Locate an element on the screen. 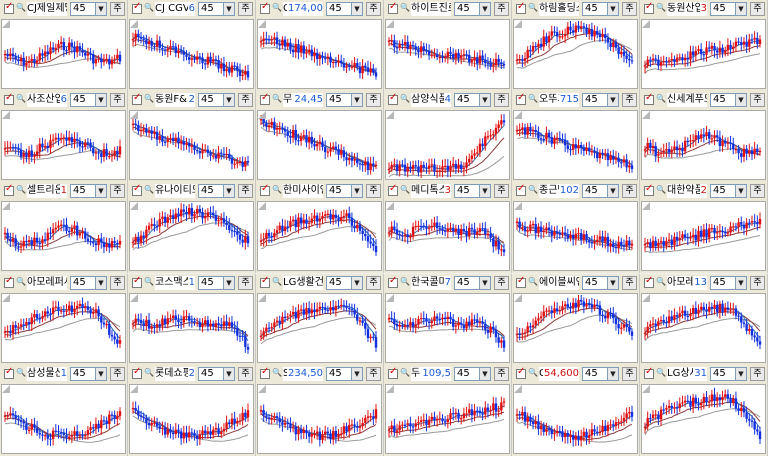  stock-name-field: 오뚜기 715 is located at coordinates (559, 100).